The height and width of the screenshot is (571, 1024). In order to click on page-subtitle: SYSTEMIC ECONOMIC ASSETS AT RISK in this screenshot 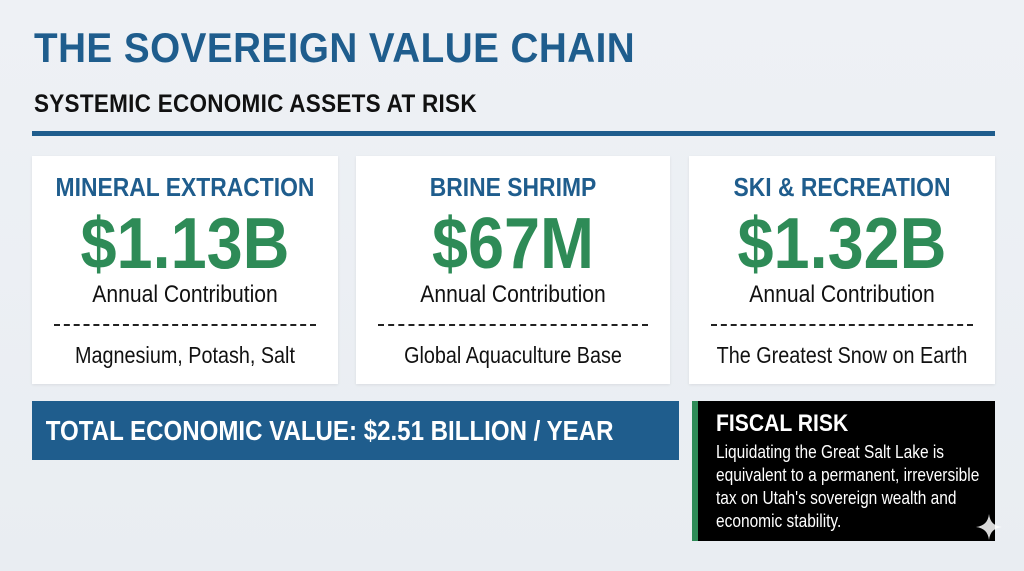, I will do `click(255, 104)`.